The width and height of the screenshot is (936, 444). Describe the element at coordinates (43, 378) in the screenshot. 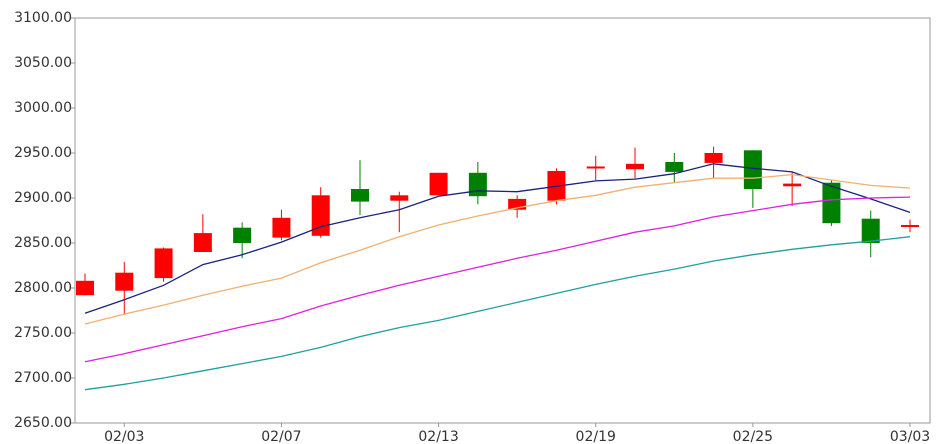

I see `y-tick-label: 2700.00` at that location.